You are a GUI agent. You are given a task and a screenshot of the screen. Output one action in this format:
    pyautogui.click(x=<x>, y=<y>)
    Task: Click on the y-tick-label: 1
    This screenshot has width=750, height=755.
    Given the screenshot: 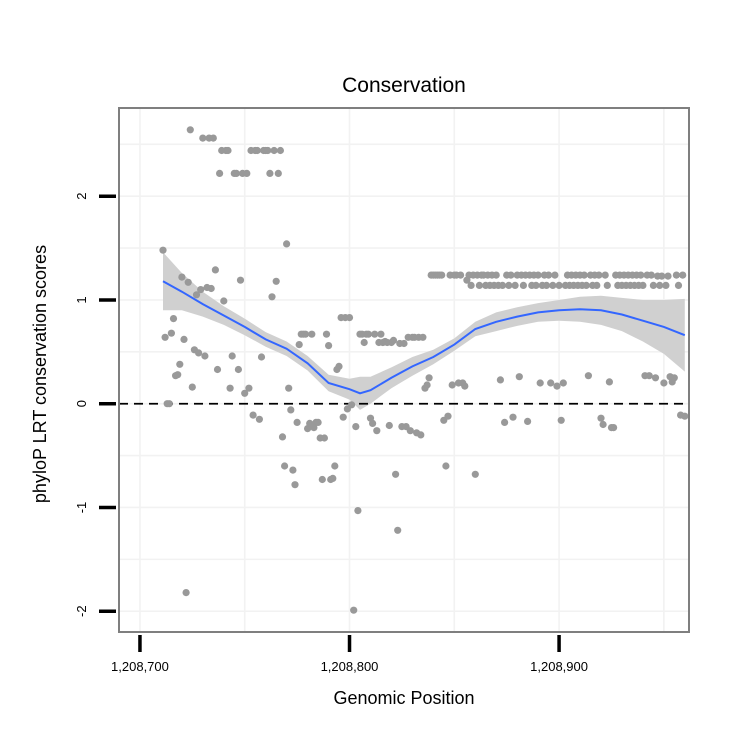 What is the action you would take?
    pyautogui.click(x=81, y=299)
    